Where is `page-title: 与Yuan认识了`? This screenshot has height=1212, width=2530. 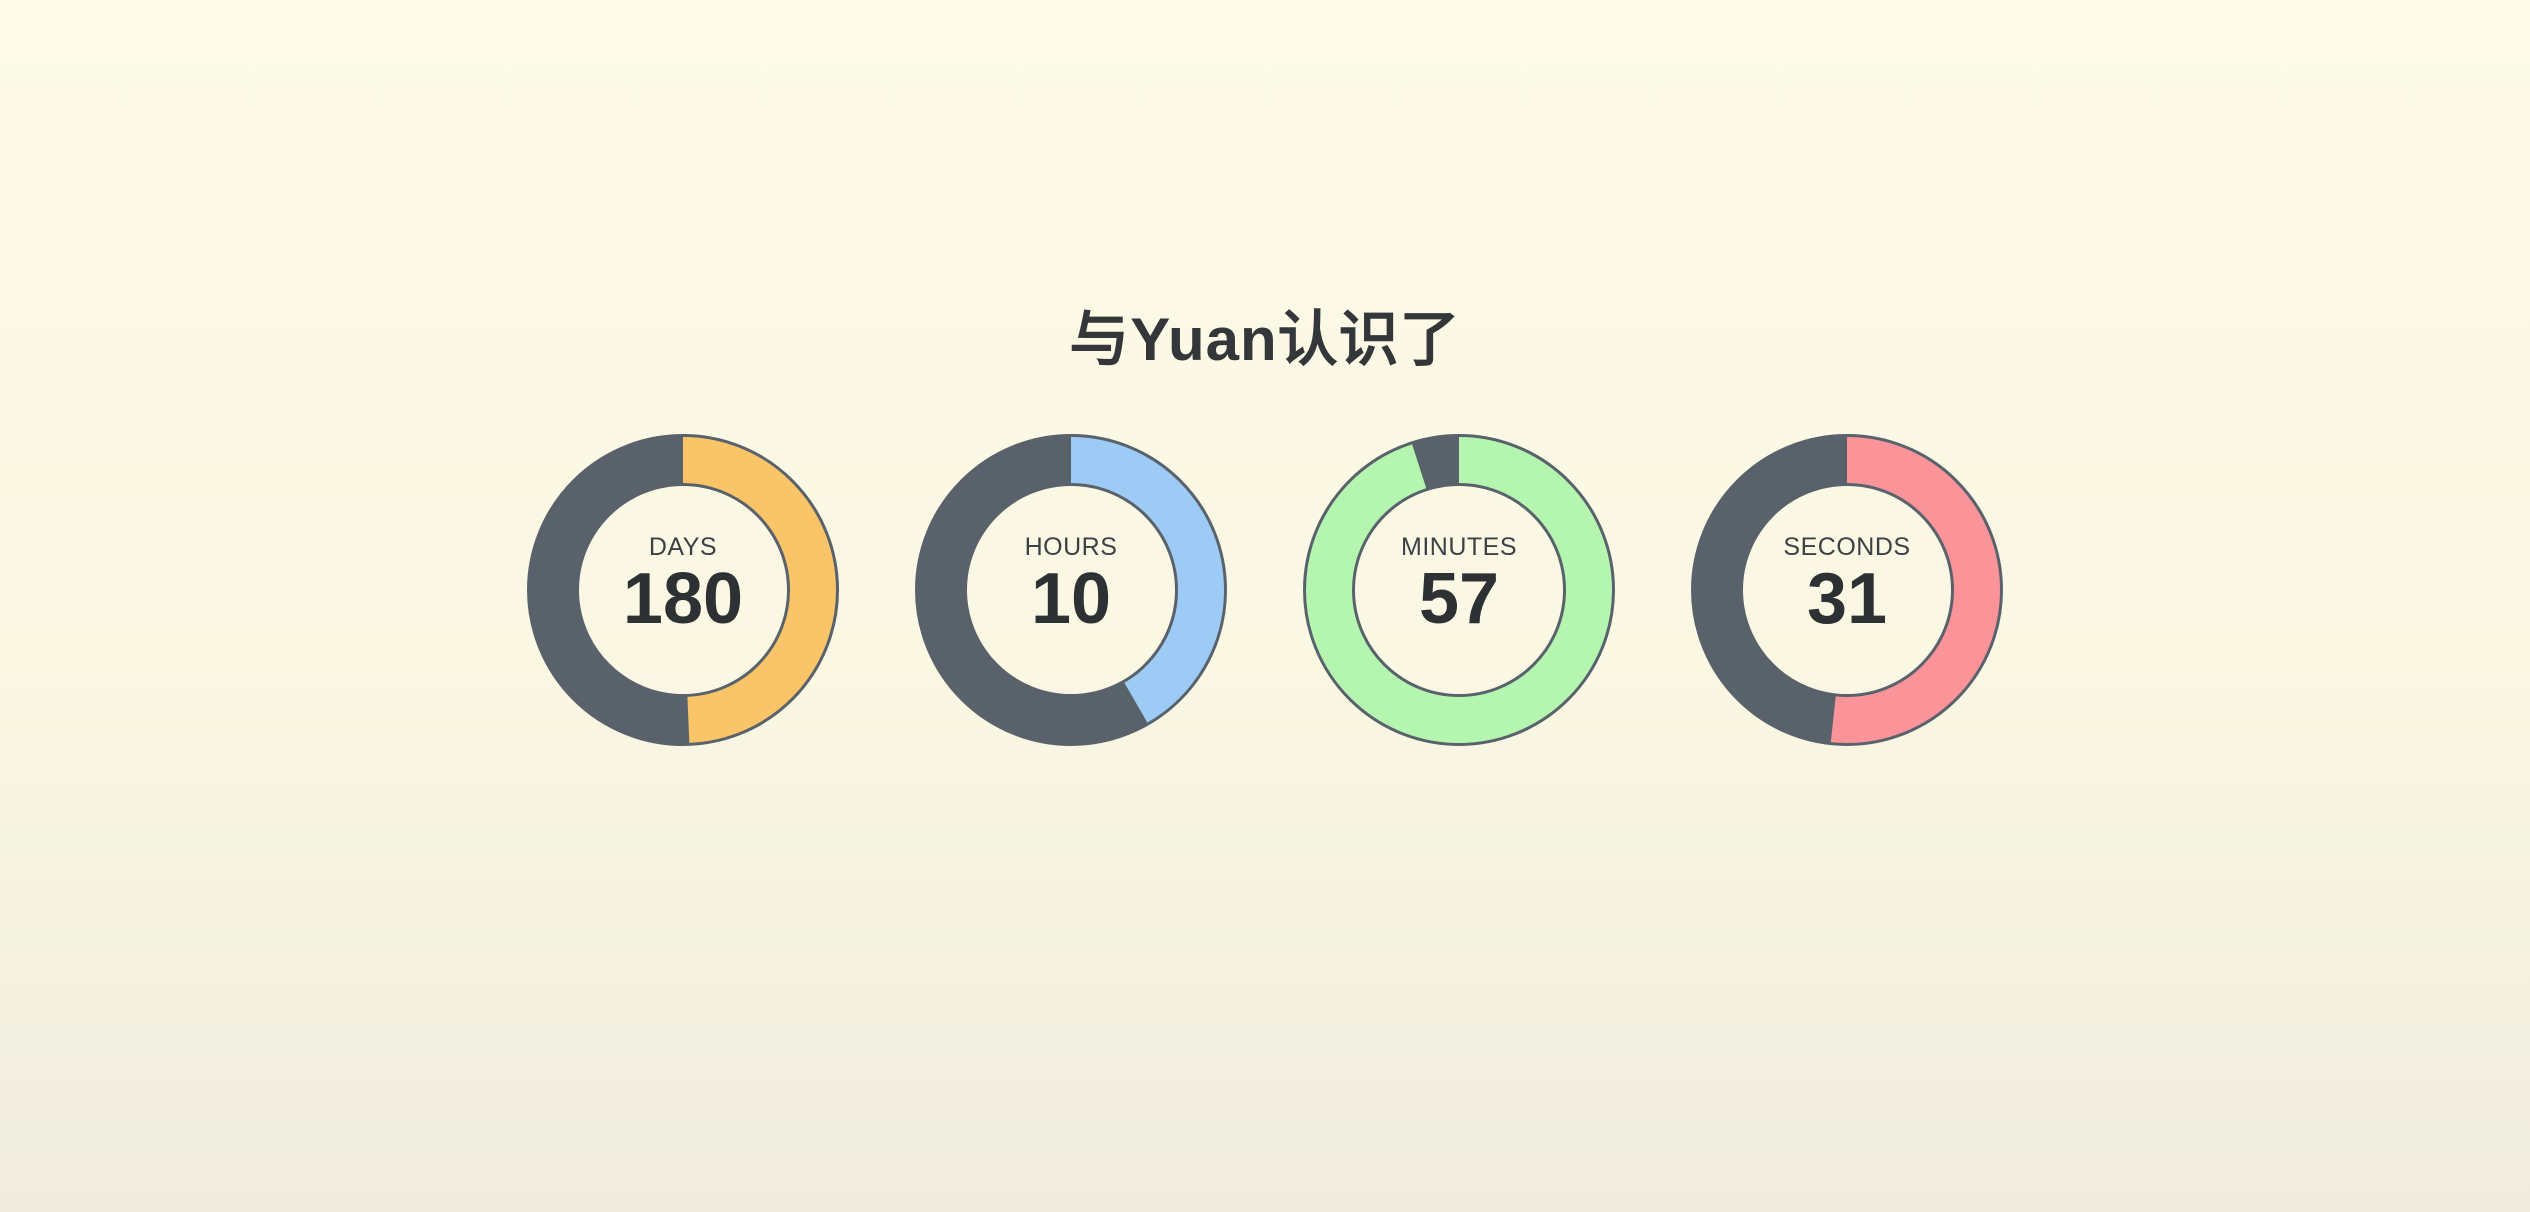
page-title: 与Yuan认识了 is located at coordinates (1265, 339).